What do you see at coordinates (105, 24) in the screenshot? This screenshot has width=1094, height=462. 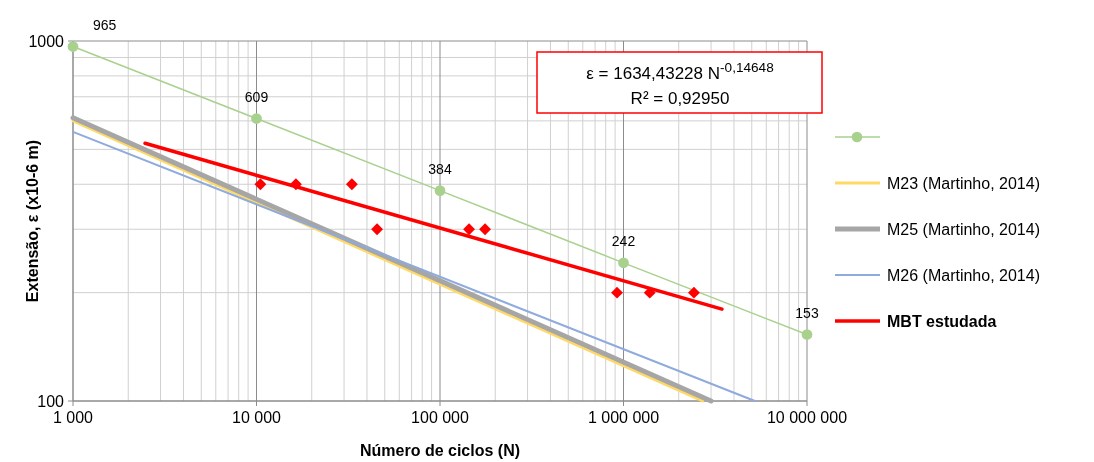 I see `data-label: 965` at bounding box center [105, 24].